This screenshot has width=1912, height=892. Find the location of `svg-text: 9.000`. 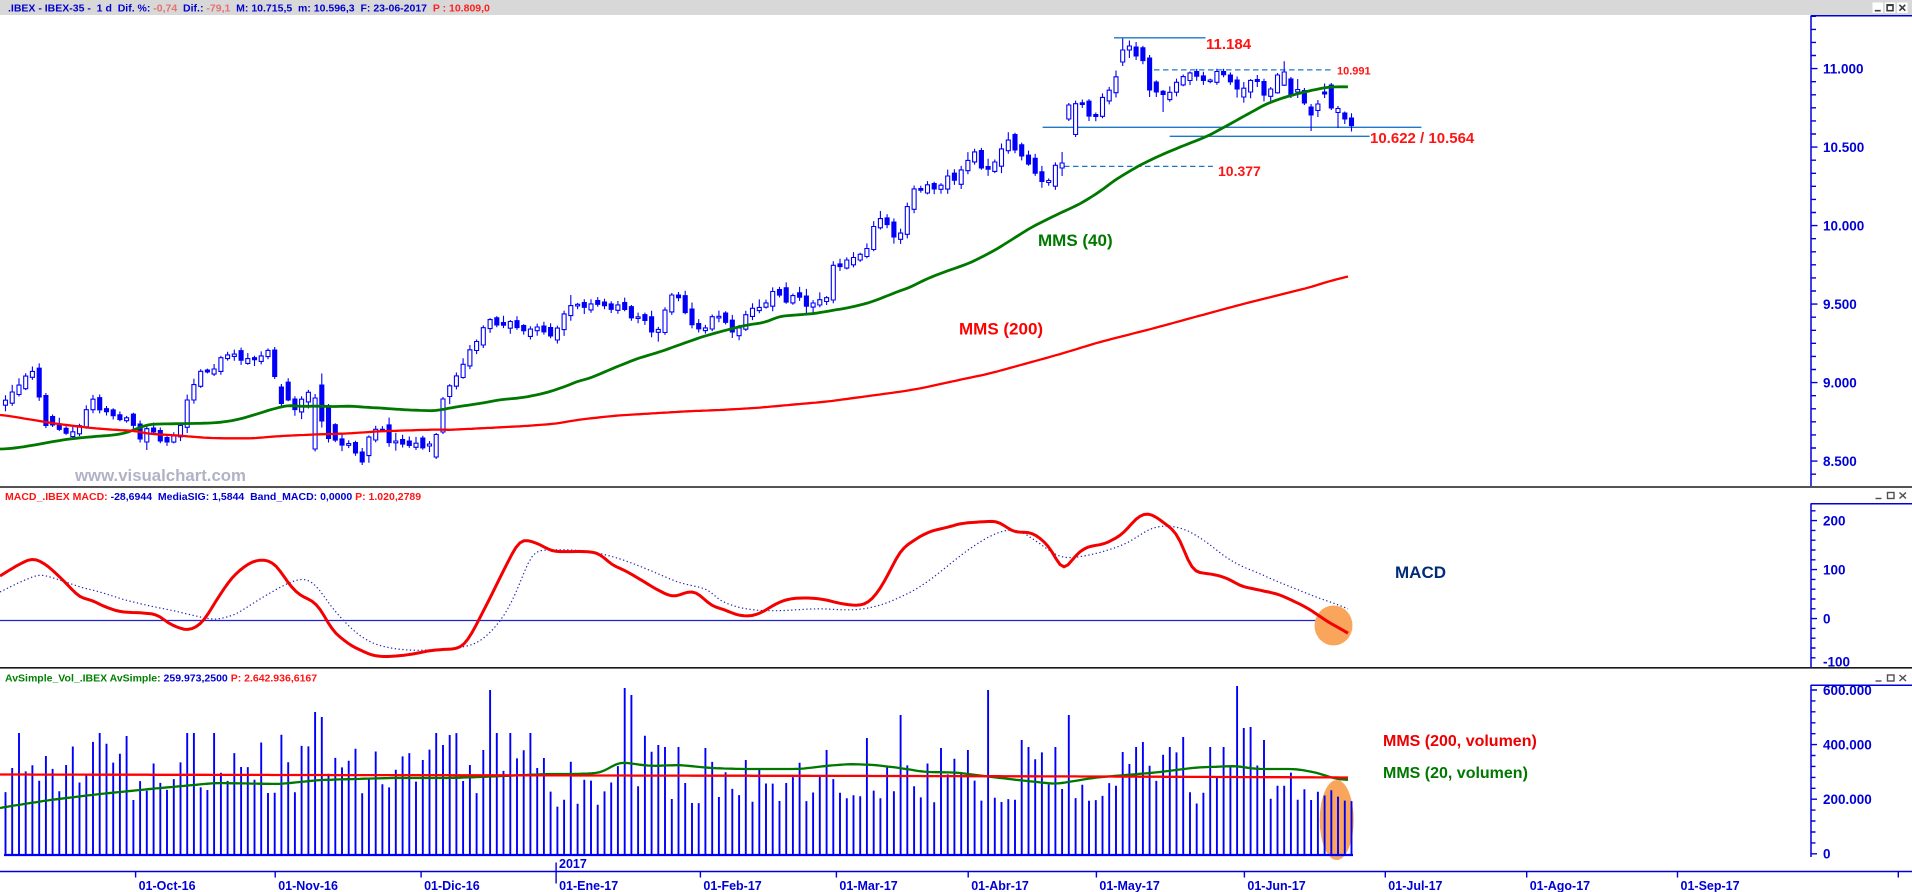

svg-text: 9.000 is located at coordinates (1840, 382).